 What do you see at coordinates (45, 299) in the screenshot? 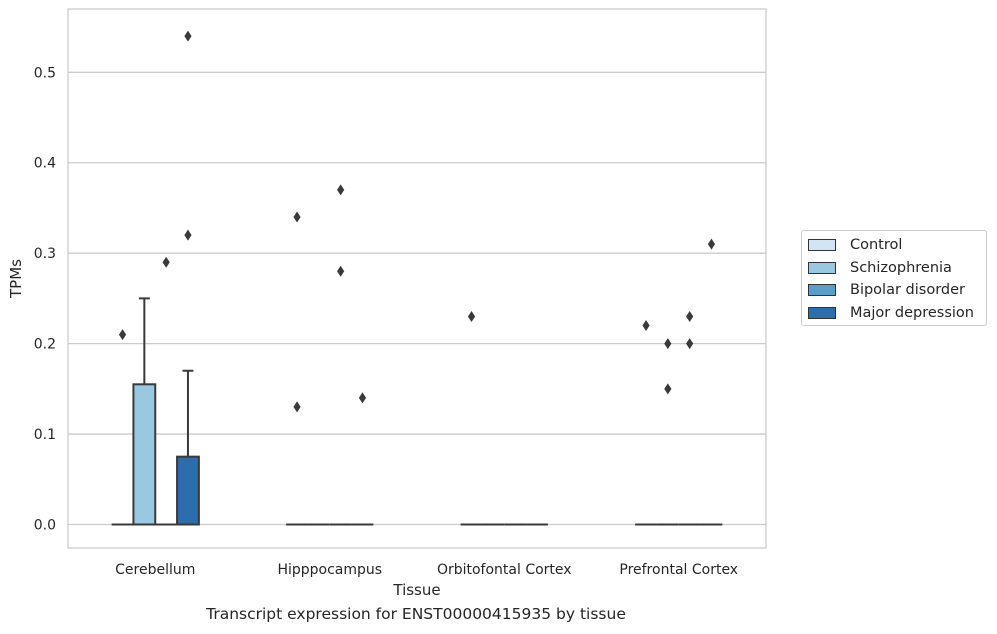
I see `y-tick-labels: 0.0 0.1 0.2 0.3 0.4 0.5` at bounding box center [45, 299].